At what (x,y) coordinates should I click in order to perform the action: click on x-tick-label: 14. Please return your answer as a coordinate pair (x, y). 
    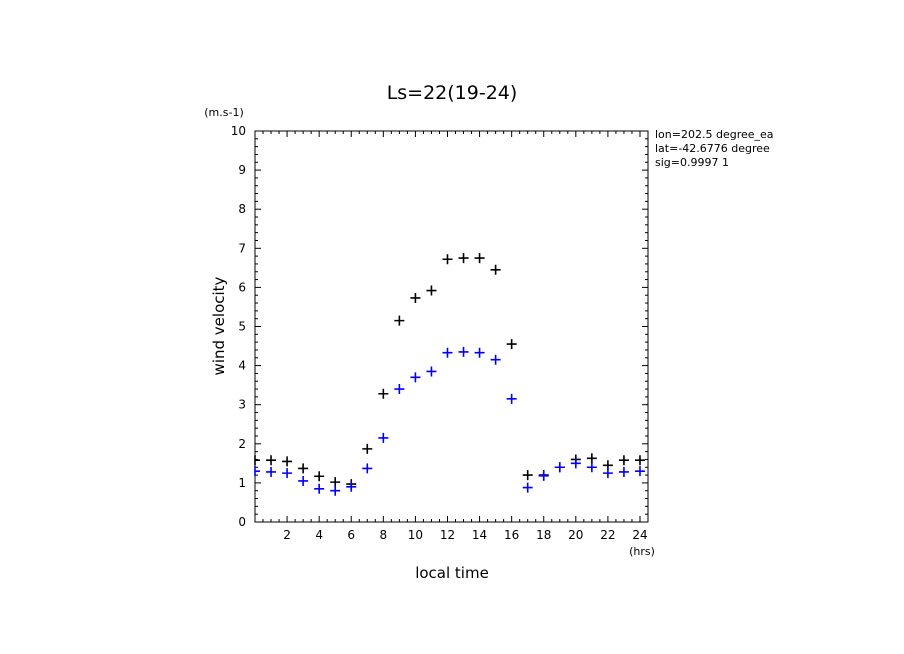
    Looking at the image, I should click on (479, 535).